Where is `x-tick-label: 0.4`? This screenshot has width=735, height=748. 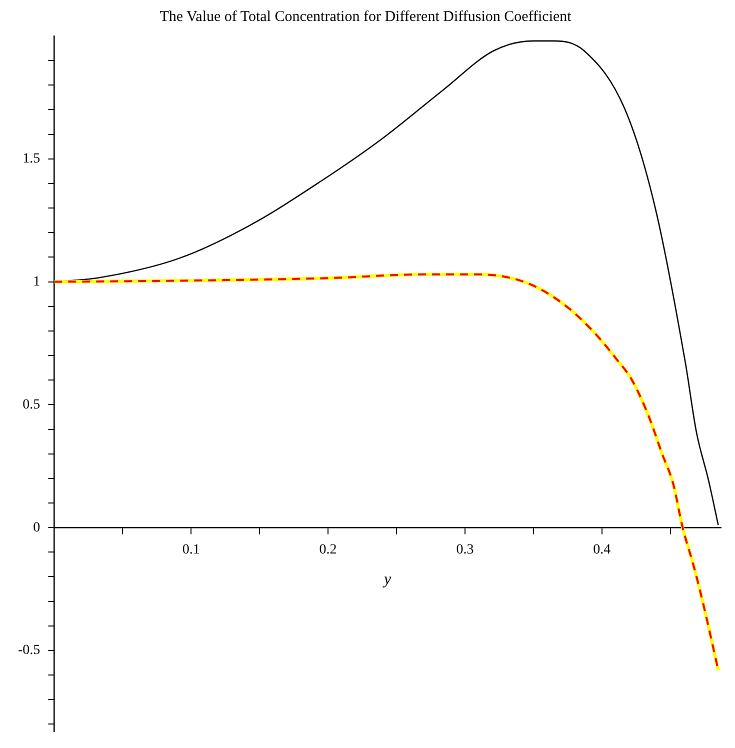 x-tick-label: 0.4 is located at coordinates (602, 550).